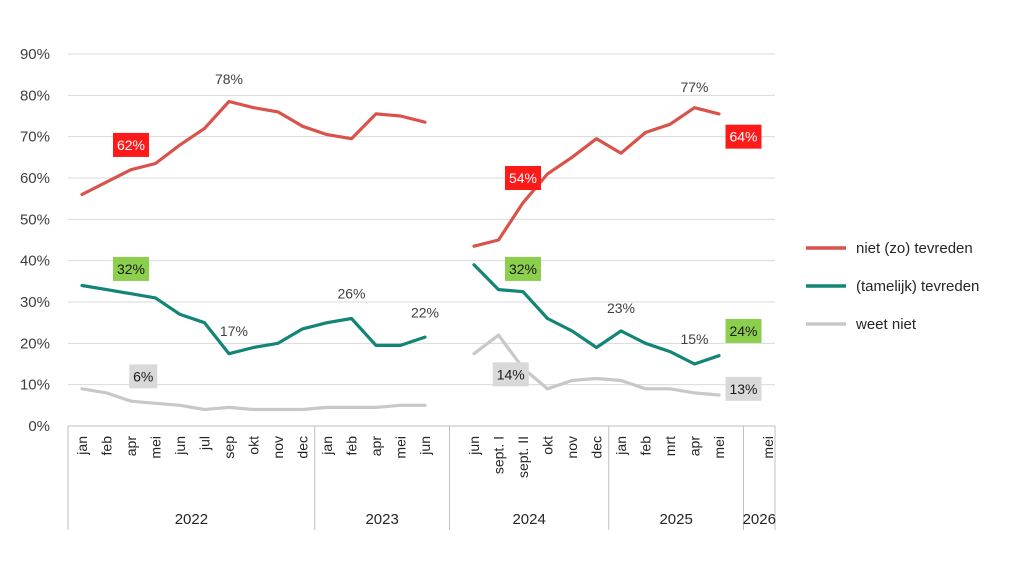 The height and width of the screenshot is (579, 1030). I want to click on data-label: 13%, so click(743, 389).